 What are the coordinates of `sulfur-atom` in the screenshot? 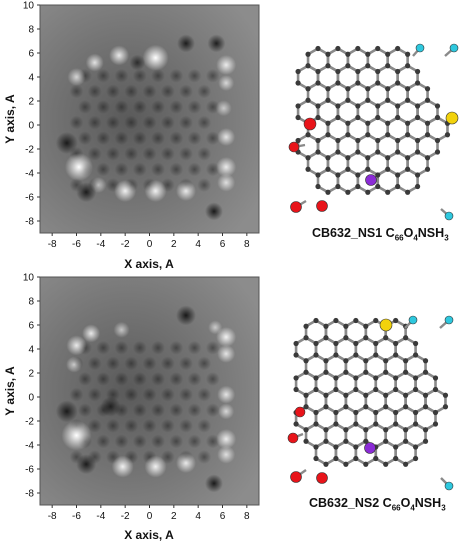 It's located at (386, 325).